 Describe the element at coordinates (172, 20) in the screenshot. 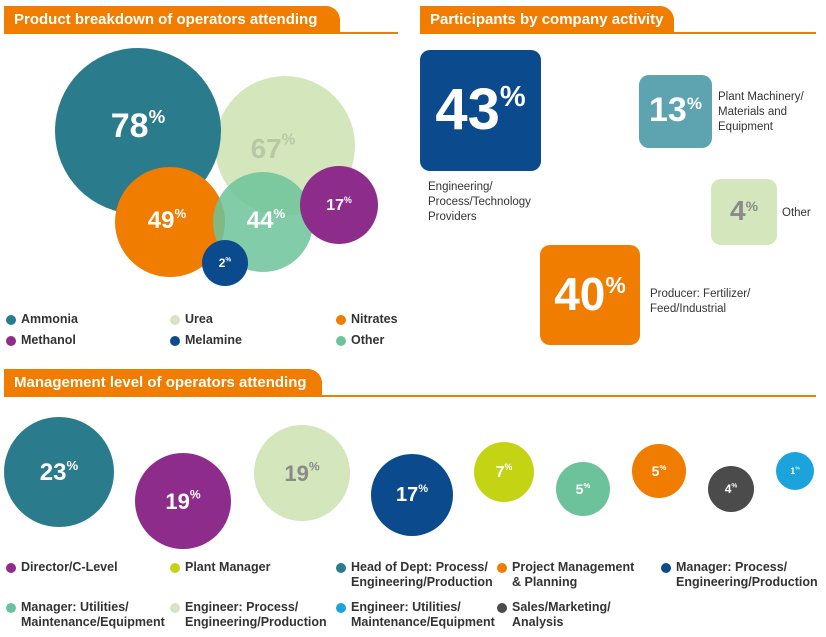

I see `section-title-product-breakdown: Product breakdown of operators attending` at that location.